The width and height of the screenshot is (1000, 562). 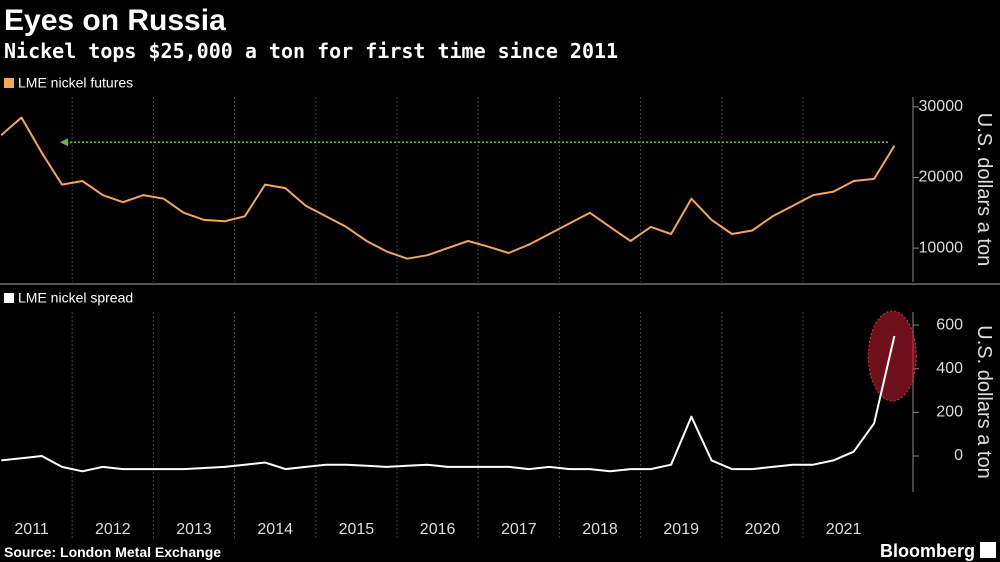 What do you see at coordinates (941, 106) in the screenshot?
I see `y-tick-label: 30000` at bounding box center [941, 106].